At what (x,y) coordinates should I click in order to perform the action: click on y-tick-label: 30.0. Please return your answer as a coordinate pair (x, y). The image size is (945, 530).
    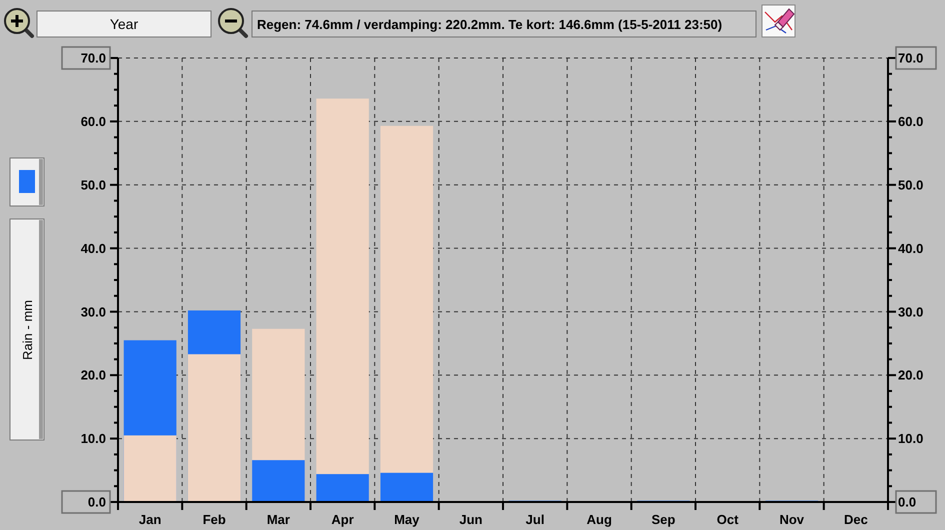
    Looking at the image, I should click on (93, 312).